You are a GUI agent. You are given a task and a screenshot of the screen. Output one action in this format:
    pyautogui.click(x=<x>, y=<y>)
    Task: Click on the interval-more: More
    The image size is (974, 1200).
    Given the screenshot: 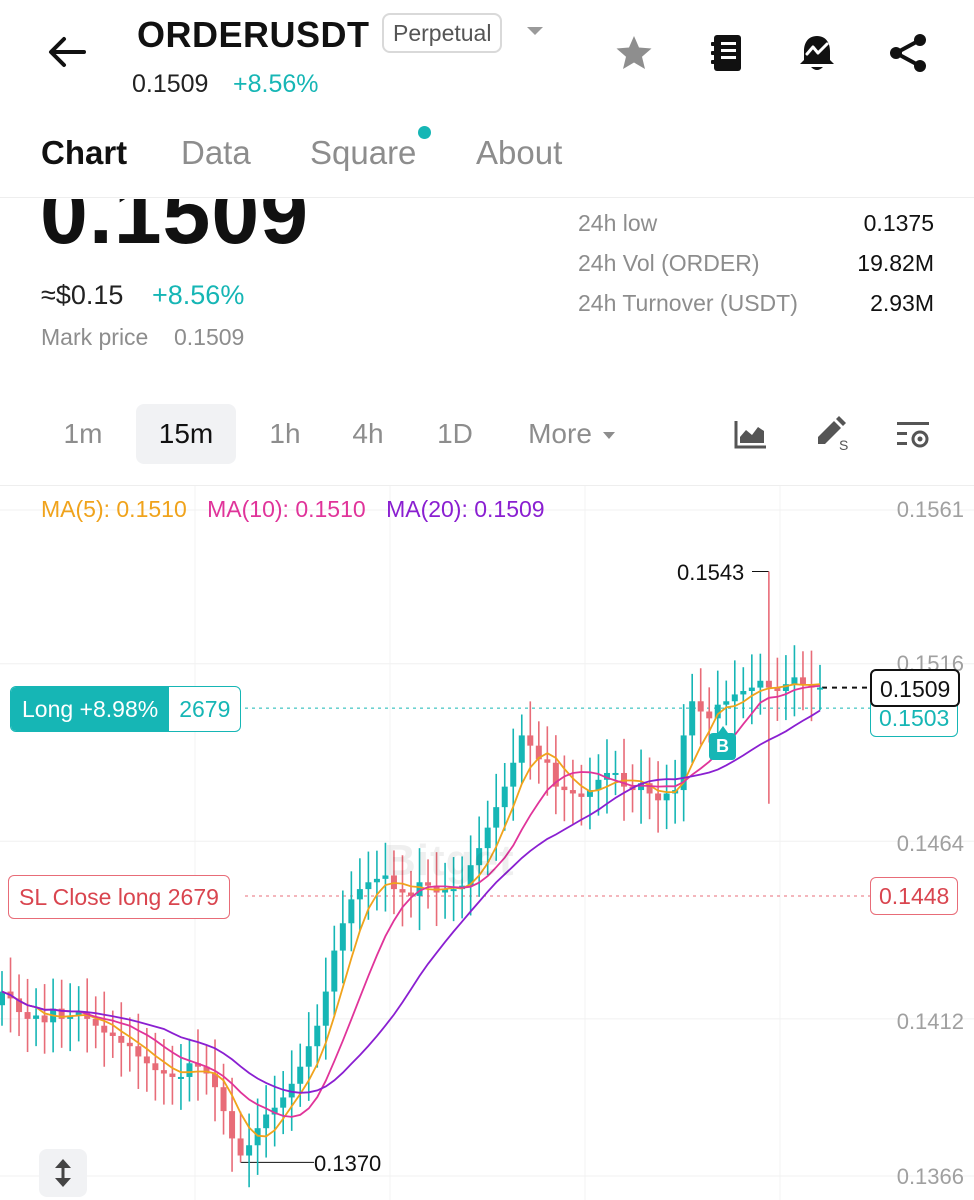 What is the action you would take?
    pyautogui.click(x=560, y=433)
    